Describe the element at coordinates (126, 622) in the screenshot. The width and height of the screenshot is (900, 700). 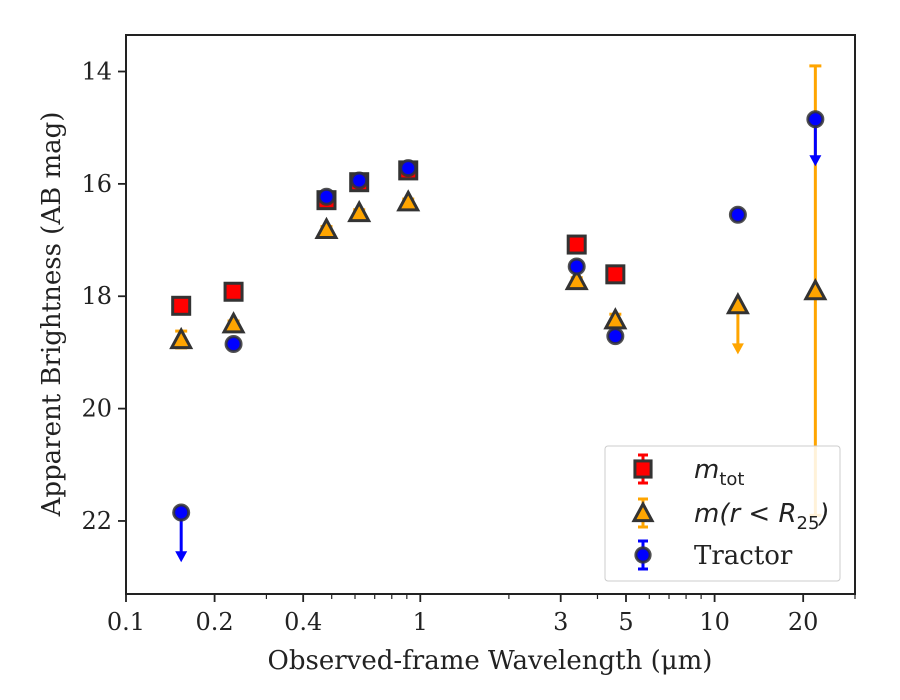
I see `x-tick-label: 0.1` at that location.